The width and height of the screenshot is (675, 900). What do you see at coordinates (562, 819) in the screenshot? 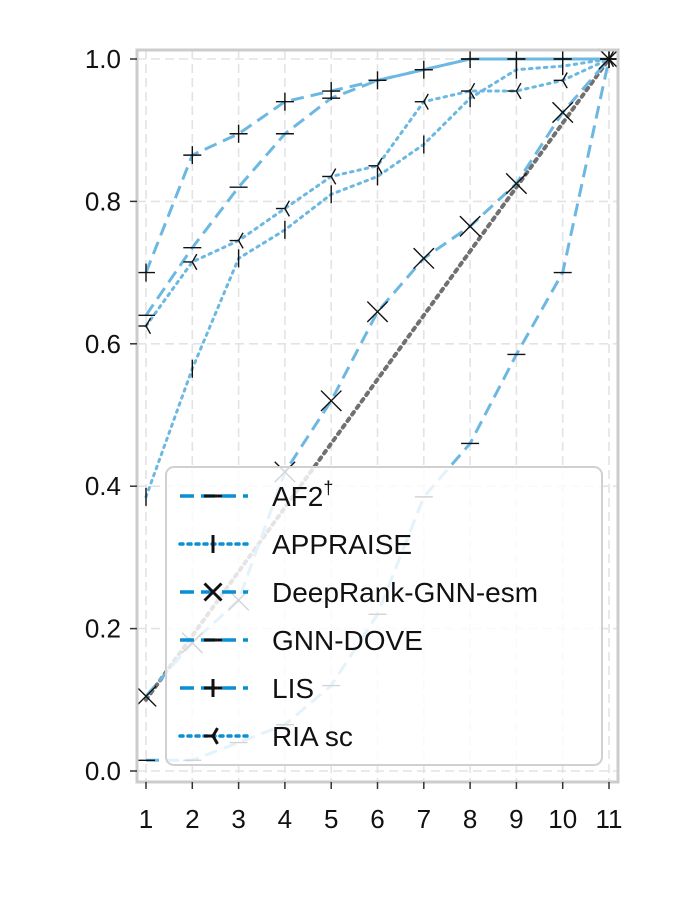
I see `x-tick-label-10: 10` at bounding box center [562, 819].